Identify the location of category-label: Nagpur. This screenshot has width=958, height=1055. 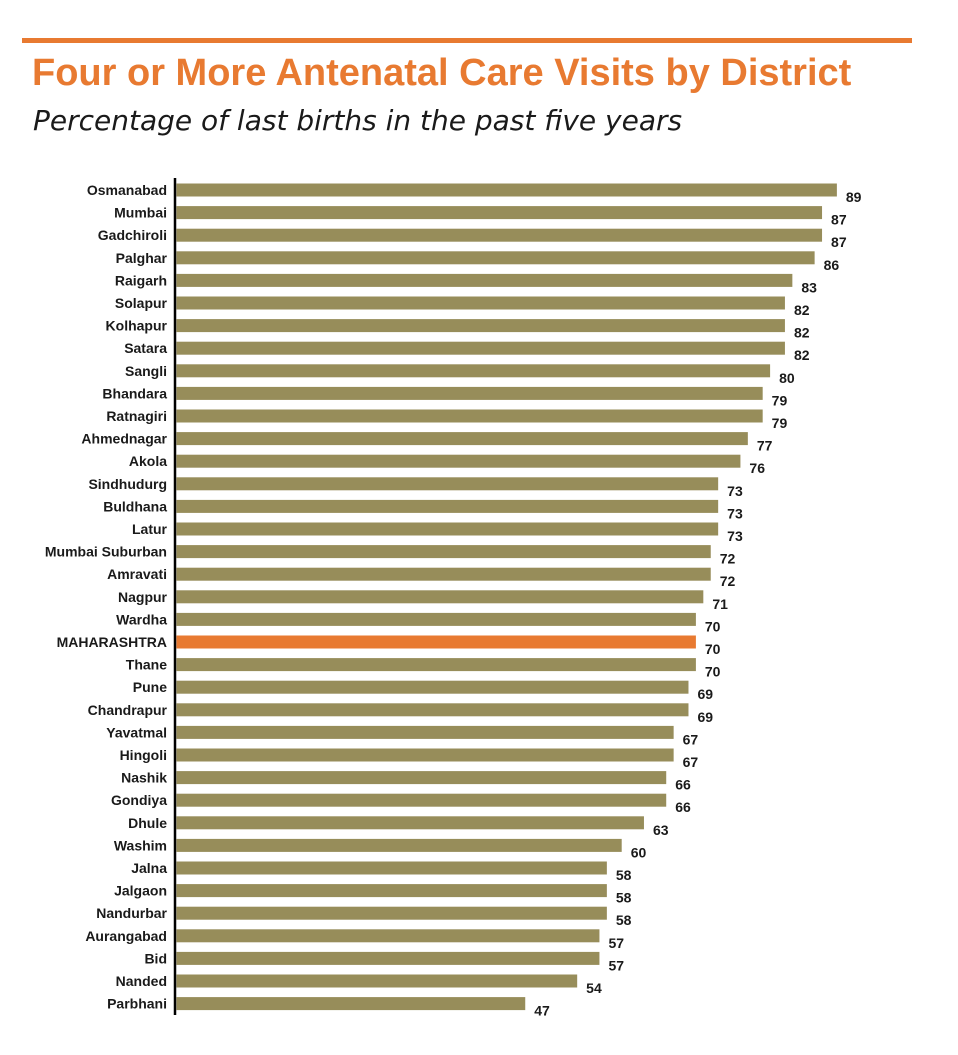
(143, 597).